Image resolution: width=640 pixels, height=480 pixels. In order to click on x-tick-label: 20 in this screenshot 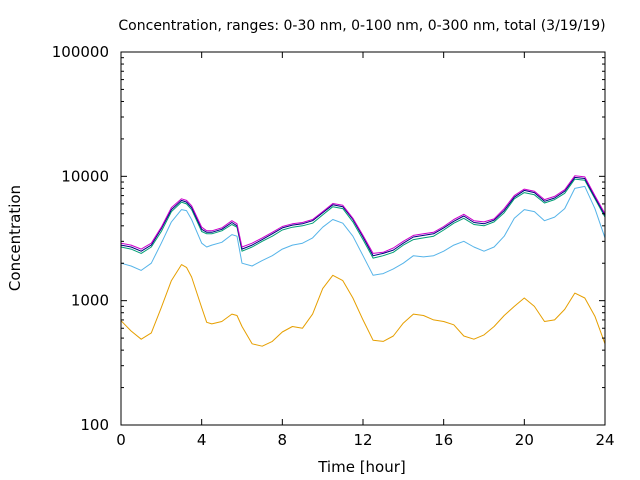, I will do `click(524, 440)`.